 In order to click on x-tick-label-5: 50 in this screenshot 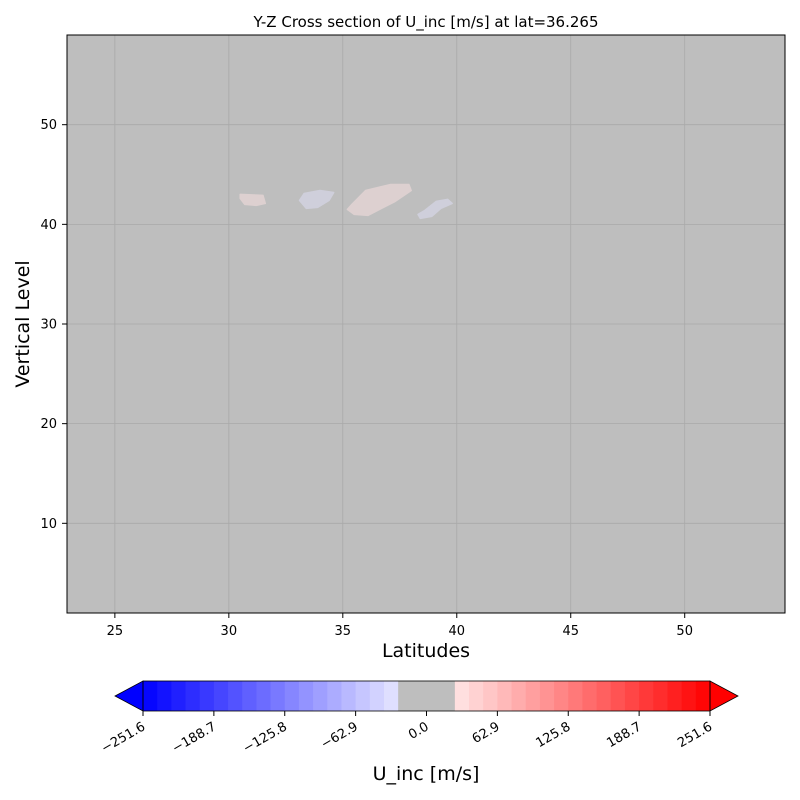, I will do `click(684, 631)`.